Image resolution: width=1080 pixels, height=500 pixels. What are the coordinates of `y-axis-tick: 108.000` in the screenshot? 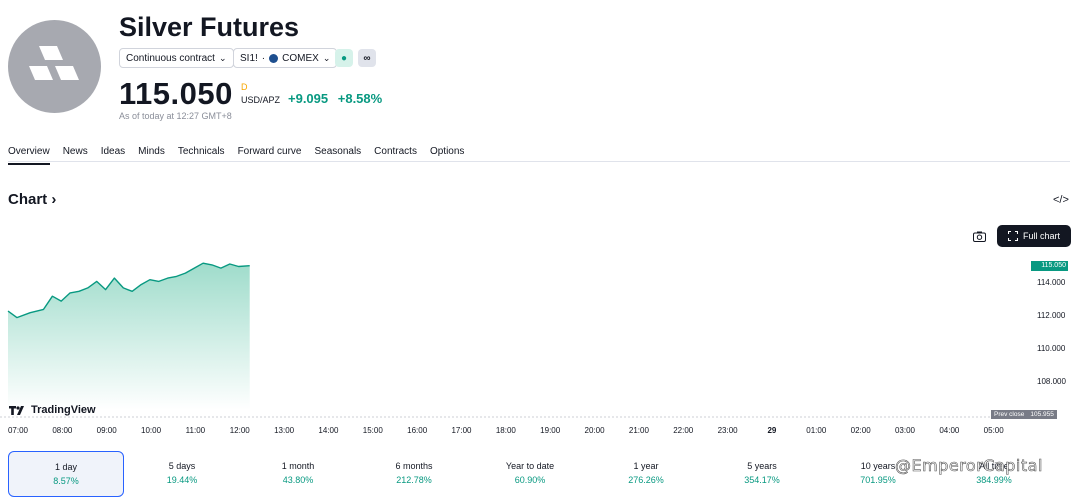 It's located at (1051, 381).